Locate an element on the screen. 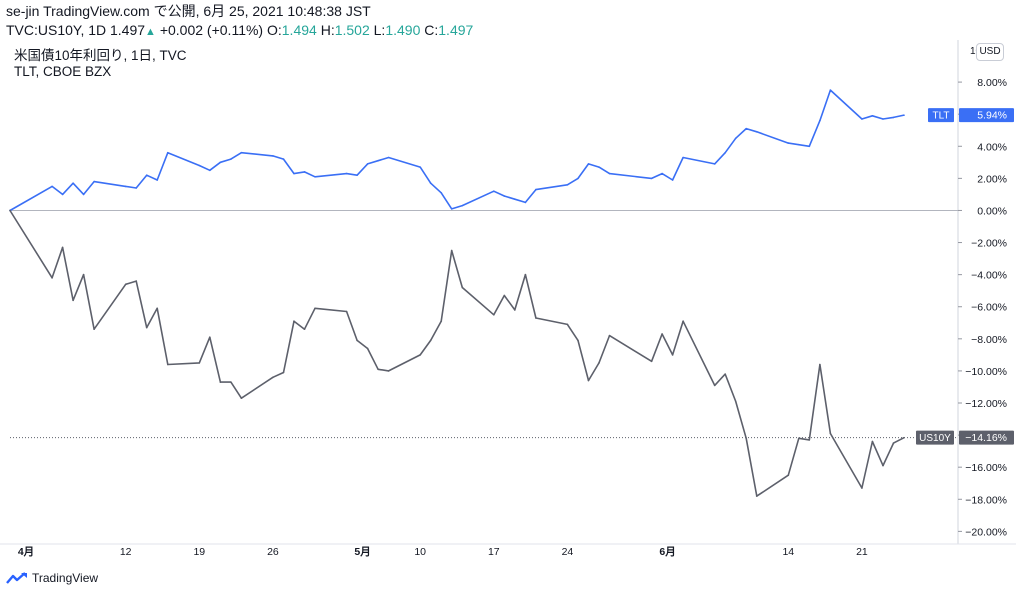  x-tick-label: 12 is located at coordinates (126, 552).